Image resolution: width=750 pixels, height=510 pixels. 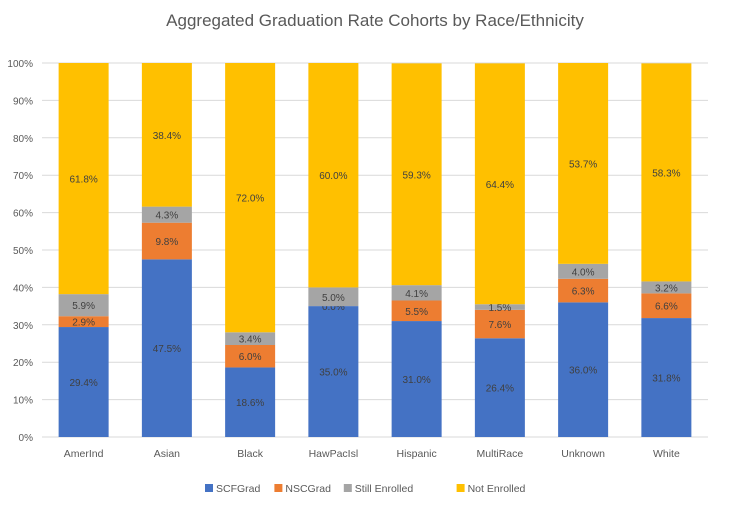 I want to click on data-label: 72.0%, so click(x=250, y=199).